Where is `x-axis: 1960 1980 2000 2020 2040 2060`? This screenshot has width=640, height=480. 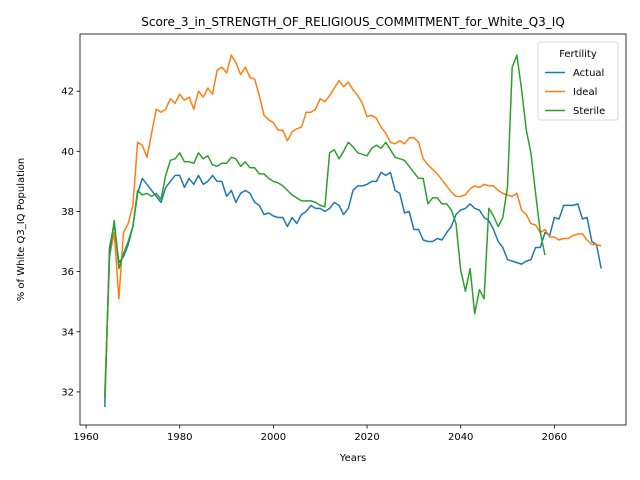
x-axis: 1960 1980 2000 2020 2040 2060 is located at coordinates (320, 434).